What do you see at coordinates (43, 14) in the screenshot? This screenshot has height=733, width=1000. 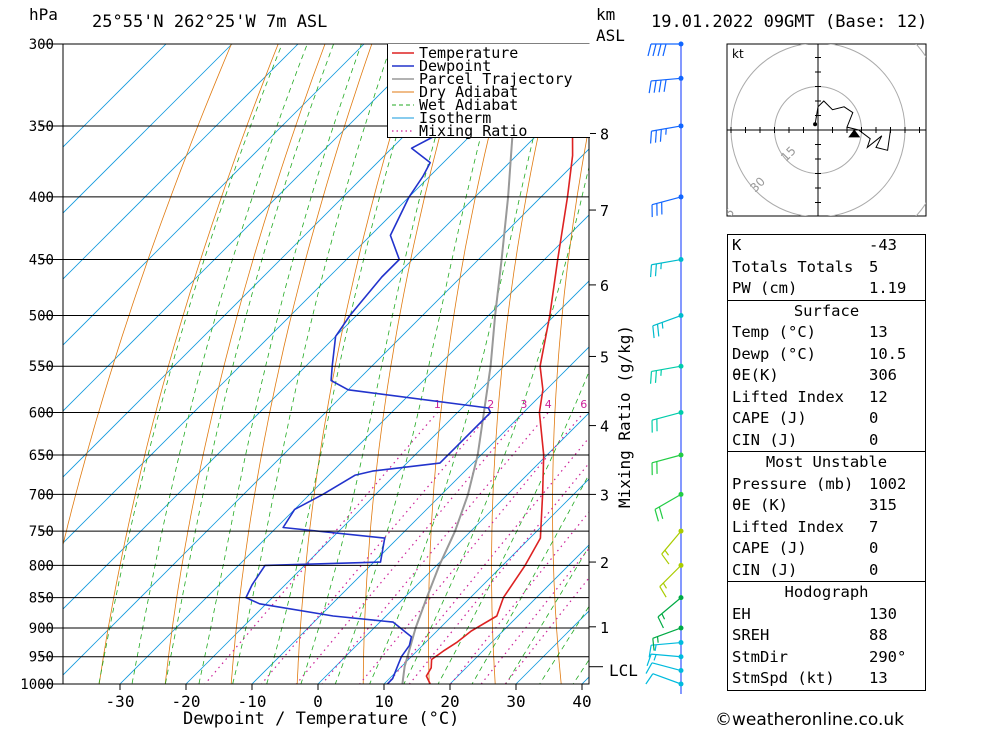 I see `pressure-unit-label: hPa` at bounding box center [43, 14].